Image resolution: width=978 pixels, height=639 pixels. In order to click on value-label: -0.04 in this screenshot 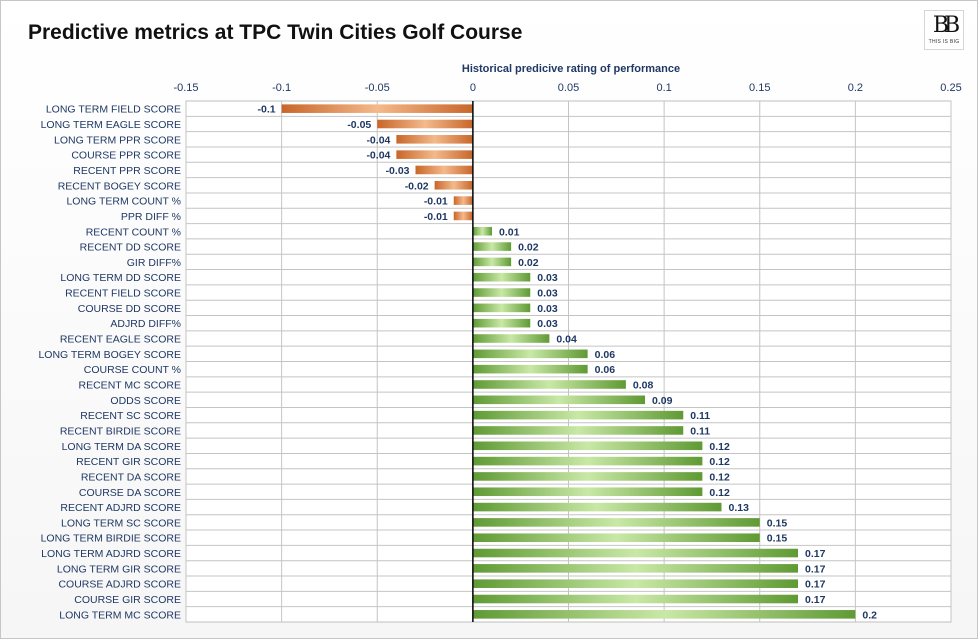, I will do `click(378, 140)`.